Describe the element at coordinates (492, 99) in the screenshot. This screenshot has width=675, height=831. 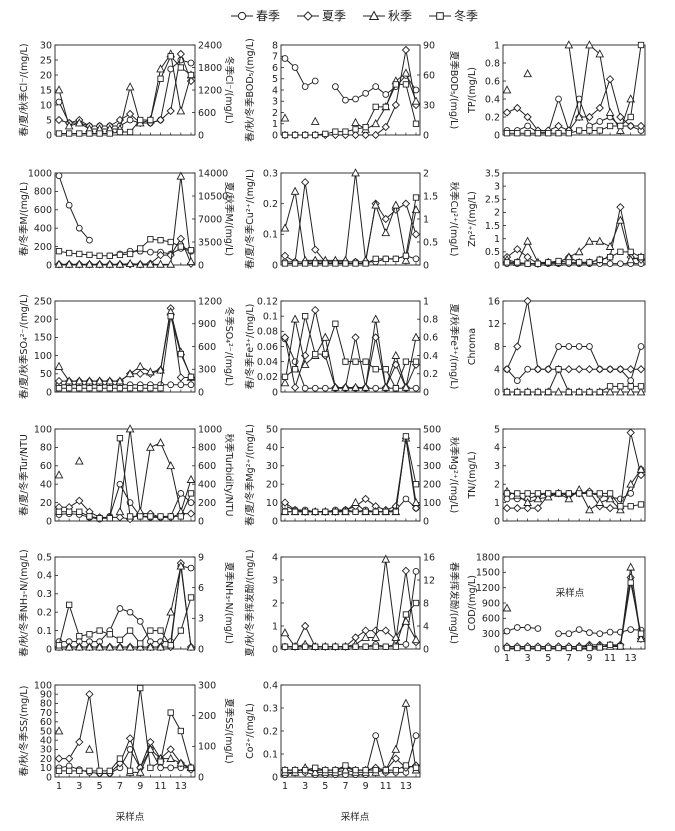
I see `y-tick-label: 0.4` at that location.